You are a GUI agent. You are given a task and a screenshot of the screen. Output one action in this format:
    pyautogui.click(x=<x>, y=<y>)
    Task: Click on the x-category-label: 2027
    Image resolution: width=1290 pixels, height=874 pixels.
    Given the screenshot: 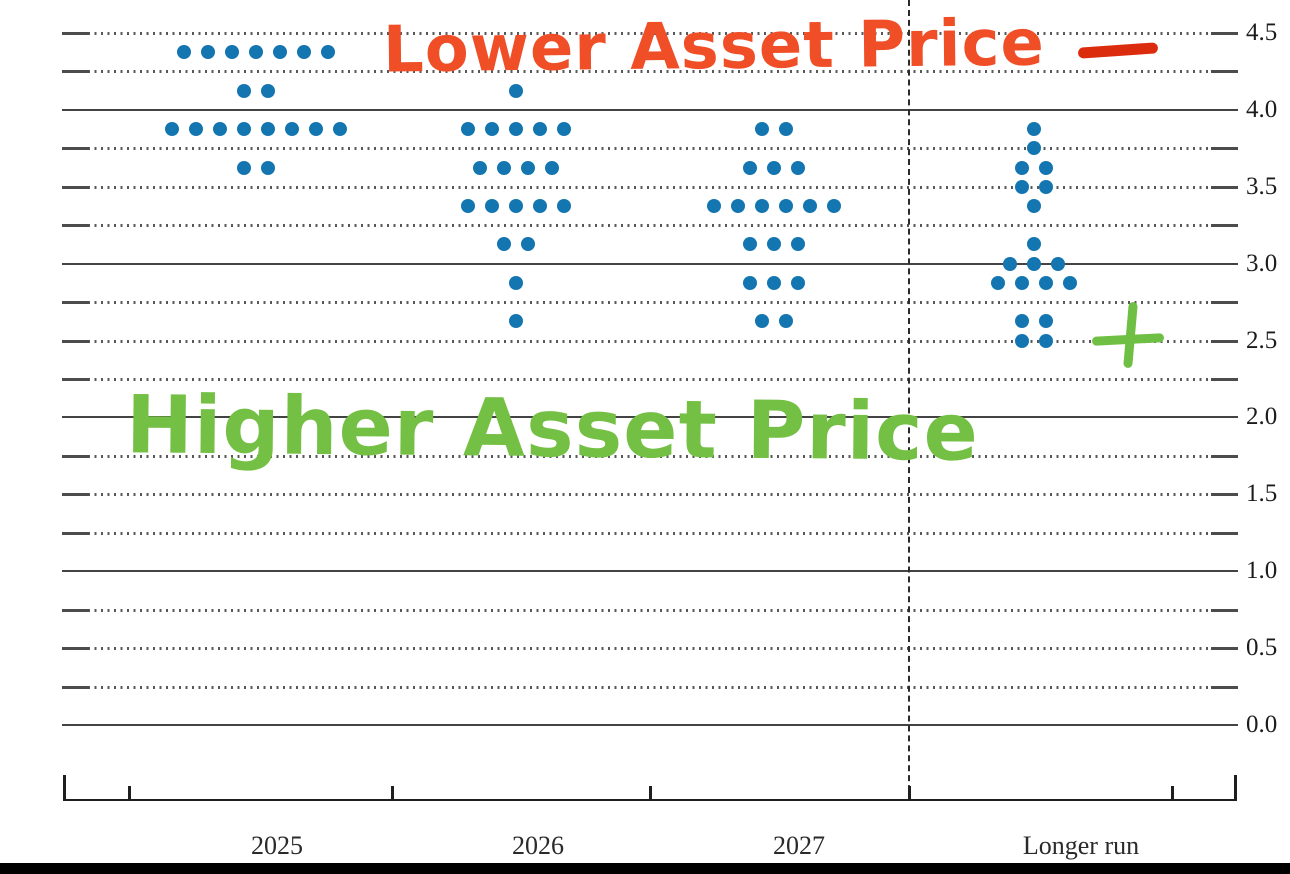 What is the action you would take?
    pyautogui.click(x=799, y=845)
    